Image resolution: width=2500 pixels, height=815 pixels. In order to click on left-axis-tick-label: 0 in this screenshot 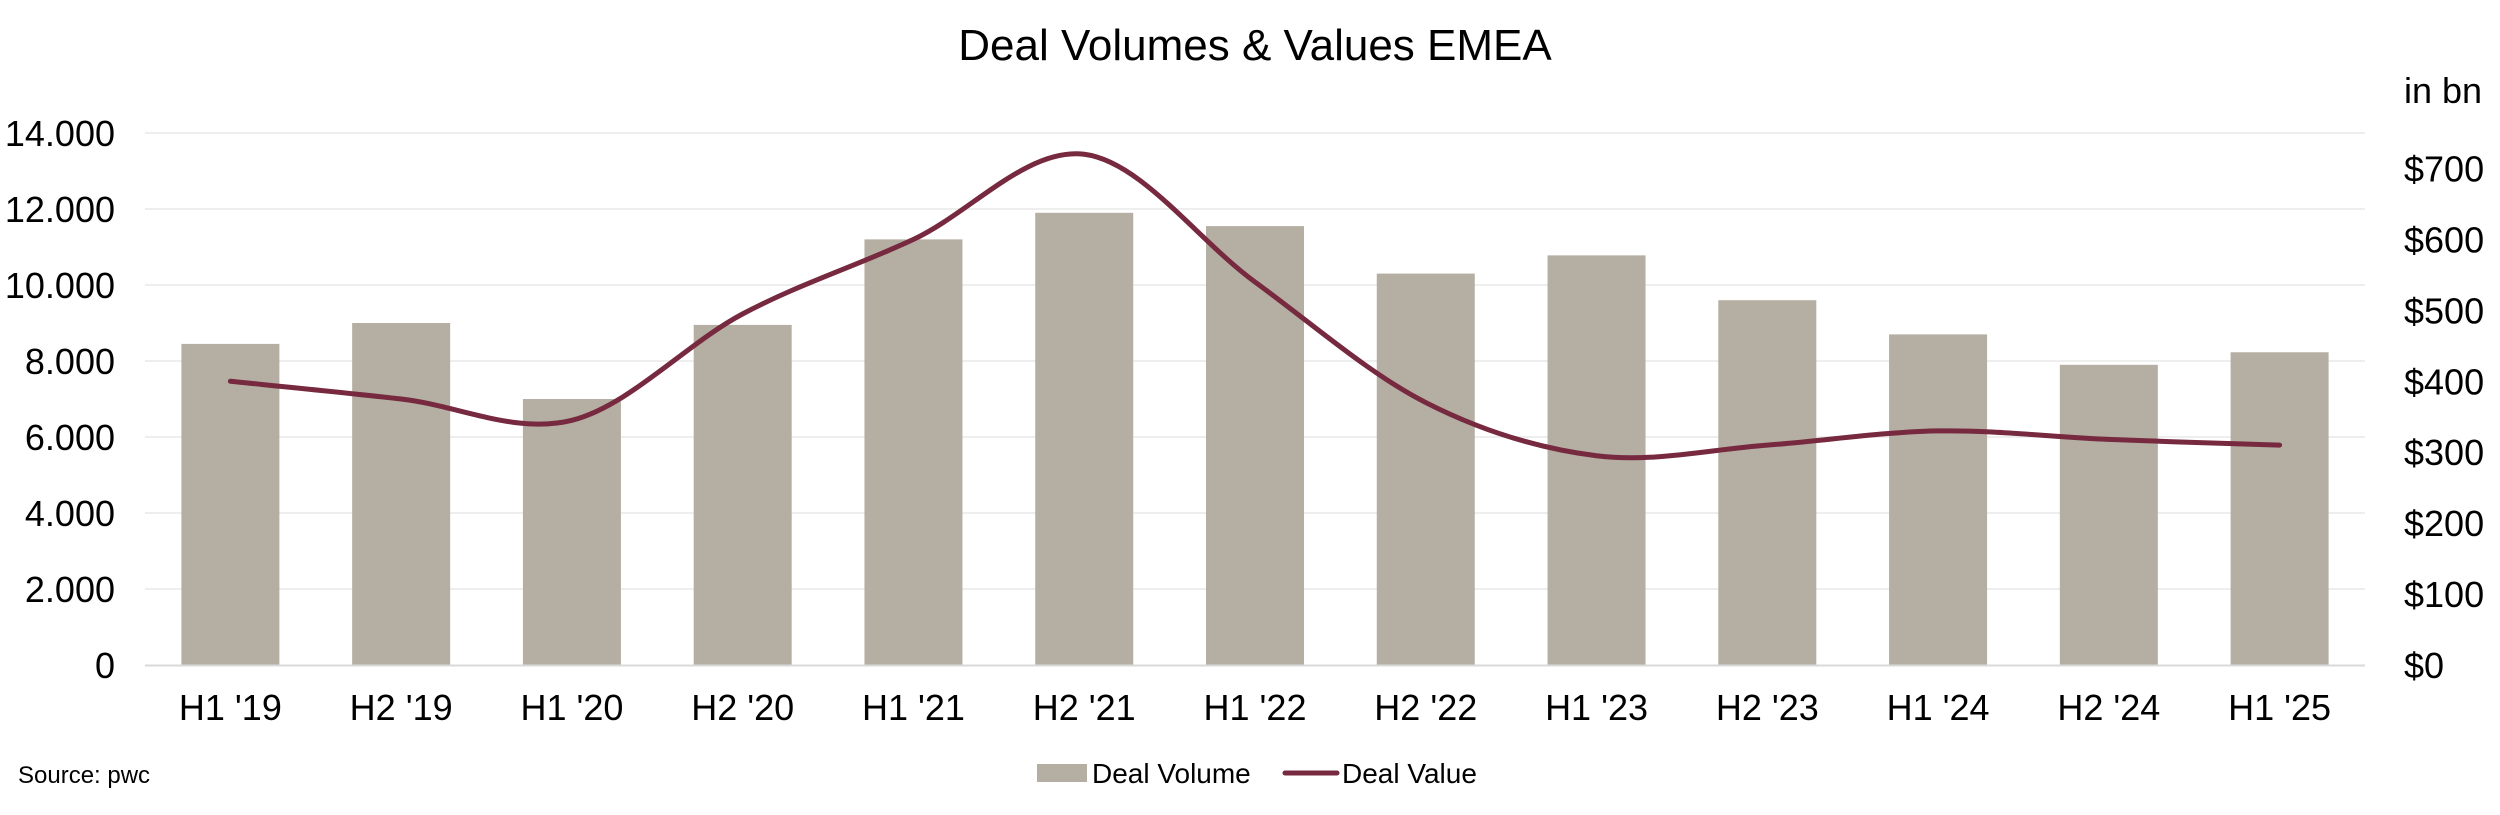, I will do `click(105, 665)`.